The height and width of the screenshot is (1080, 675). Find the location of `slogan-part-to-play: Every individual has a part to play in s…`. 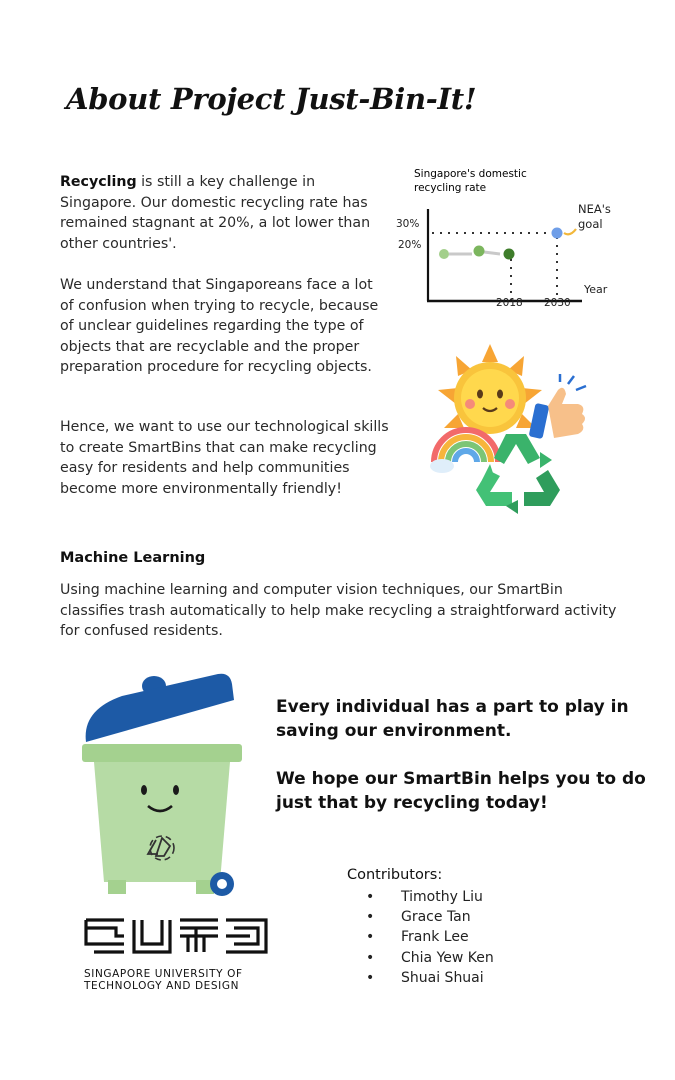

slogan-part-to-play: Every individual has a part to play in s… is located at coordinates (452, 719).